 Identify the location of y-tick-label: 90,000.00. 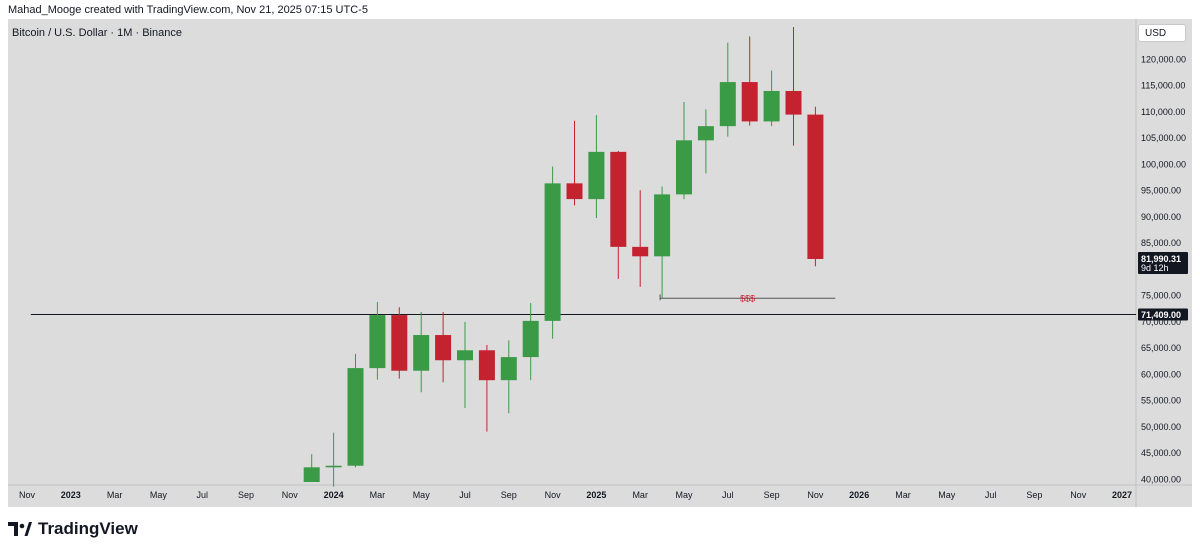
(1161, 217).